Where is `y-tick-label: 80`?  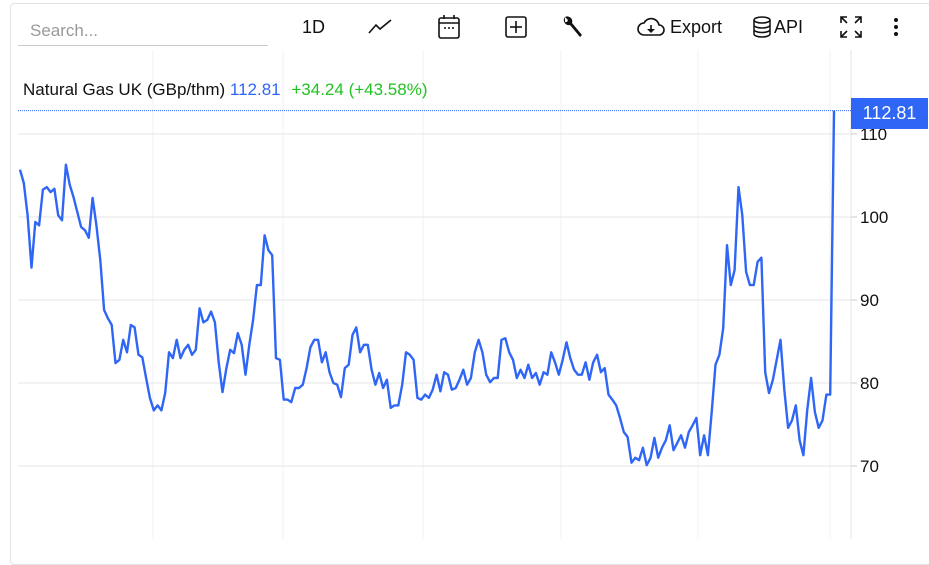 y-tick-label: 80 is located at coordinates (869, 383).